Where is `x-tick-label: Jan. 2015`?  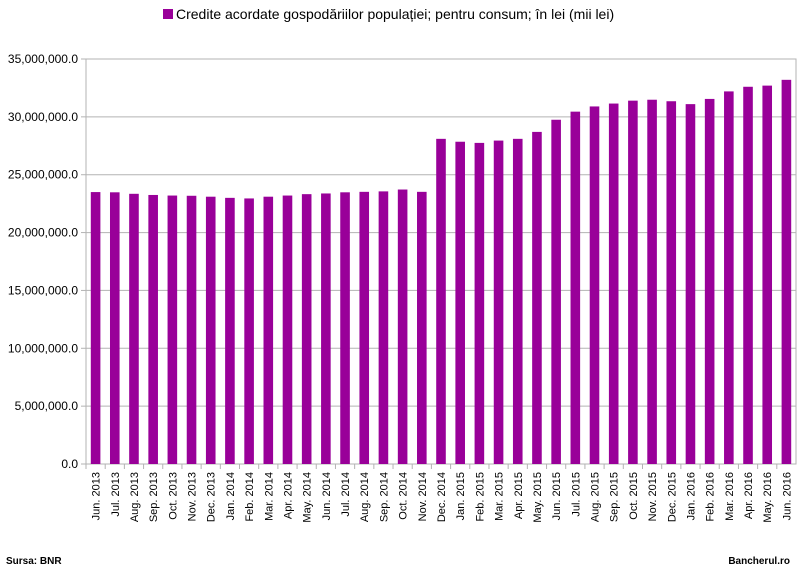 x-tick-label: Jan. 2015 is located at coordinates (461, 496).